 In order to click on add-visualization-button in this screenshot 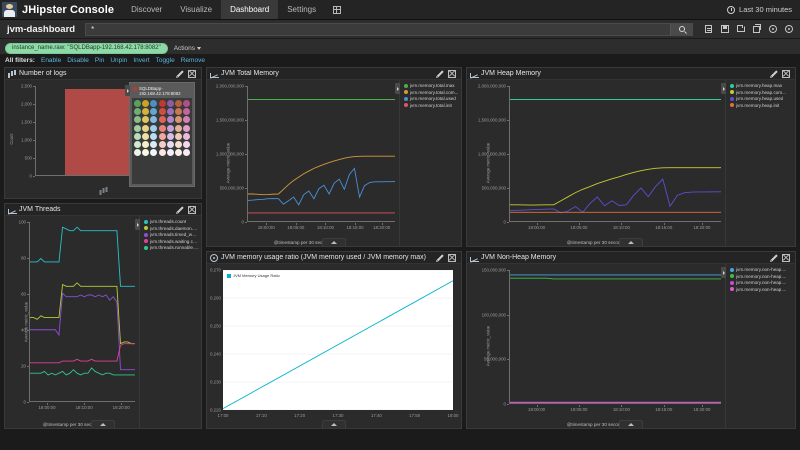, I will do `click(772, 29)`.